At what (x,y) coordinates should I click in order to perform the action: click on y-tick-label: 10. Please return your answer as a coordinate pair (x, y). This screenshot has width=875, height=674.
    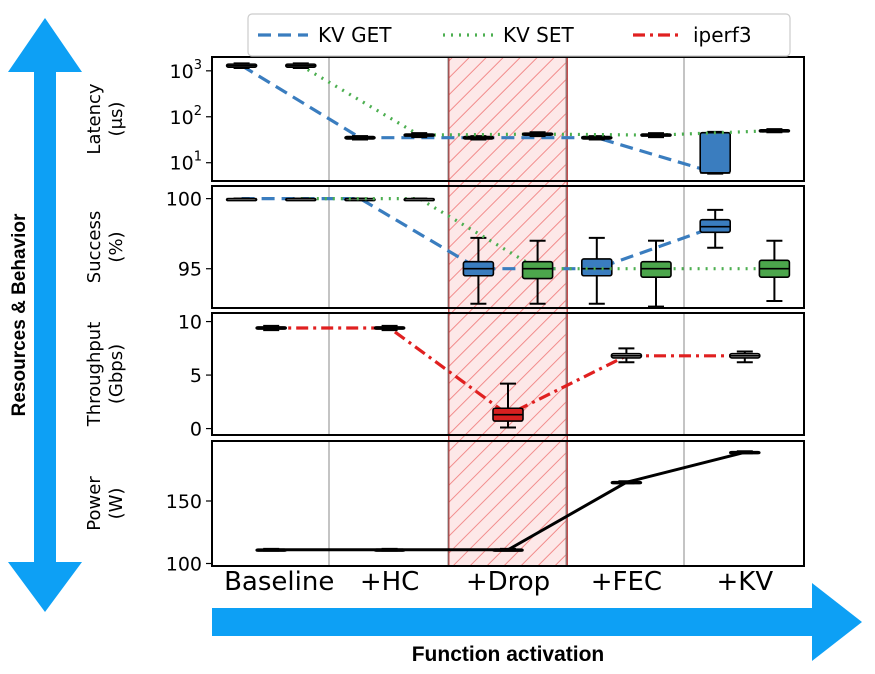
    Looking at the image, I should click on (190, 323).